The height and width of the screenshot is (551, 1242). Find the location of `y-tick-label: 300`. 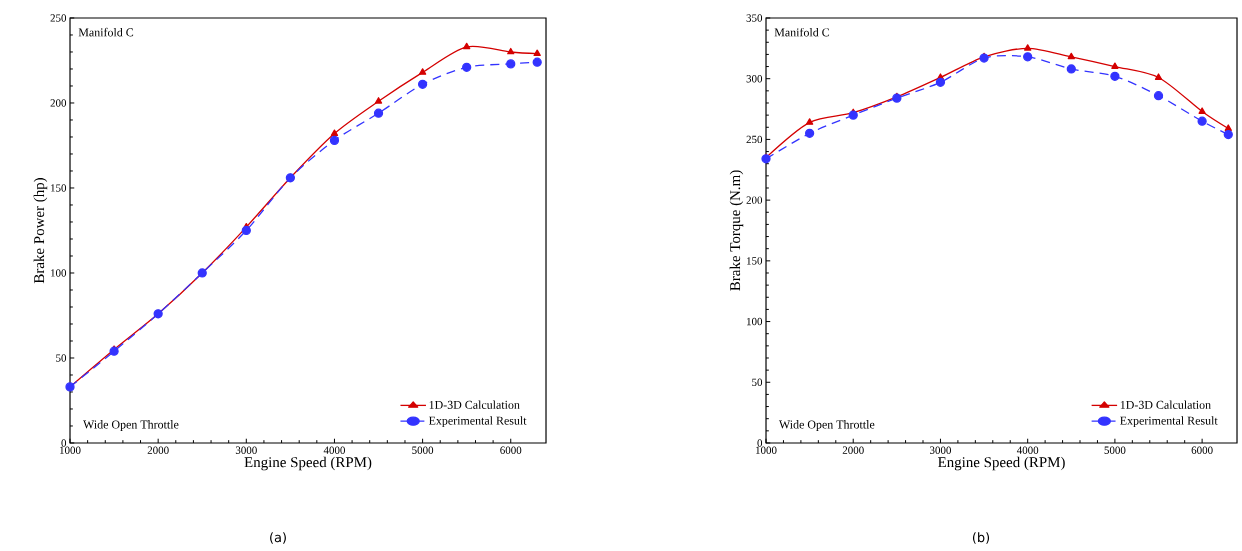

y-tick-label: 300 is located at coordinates (754, 79).